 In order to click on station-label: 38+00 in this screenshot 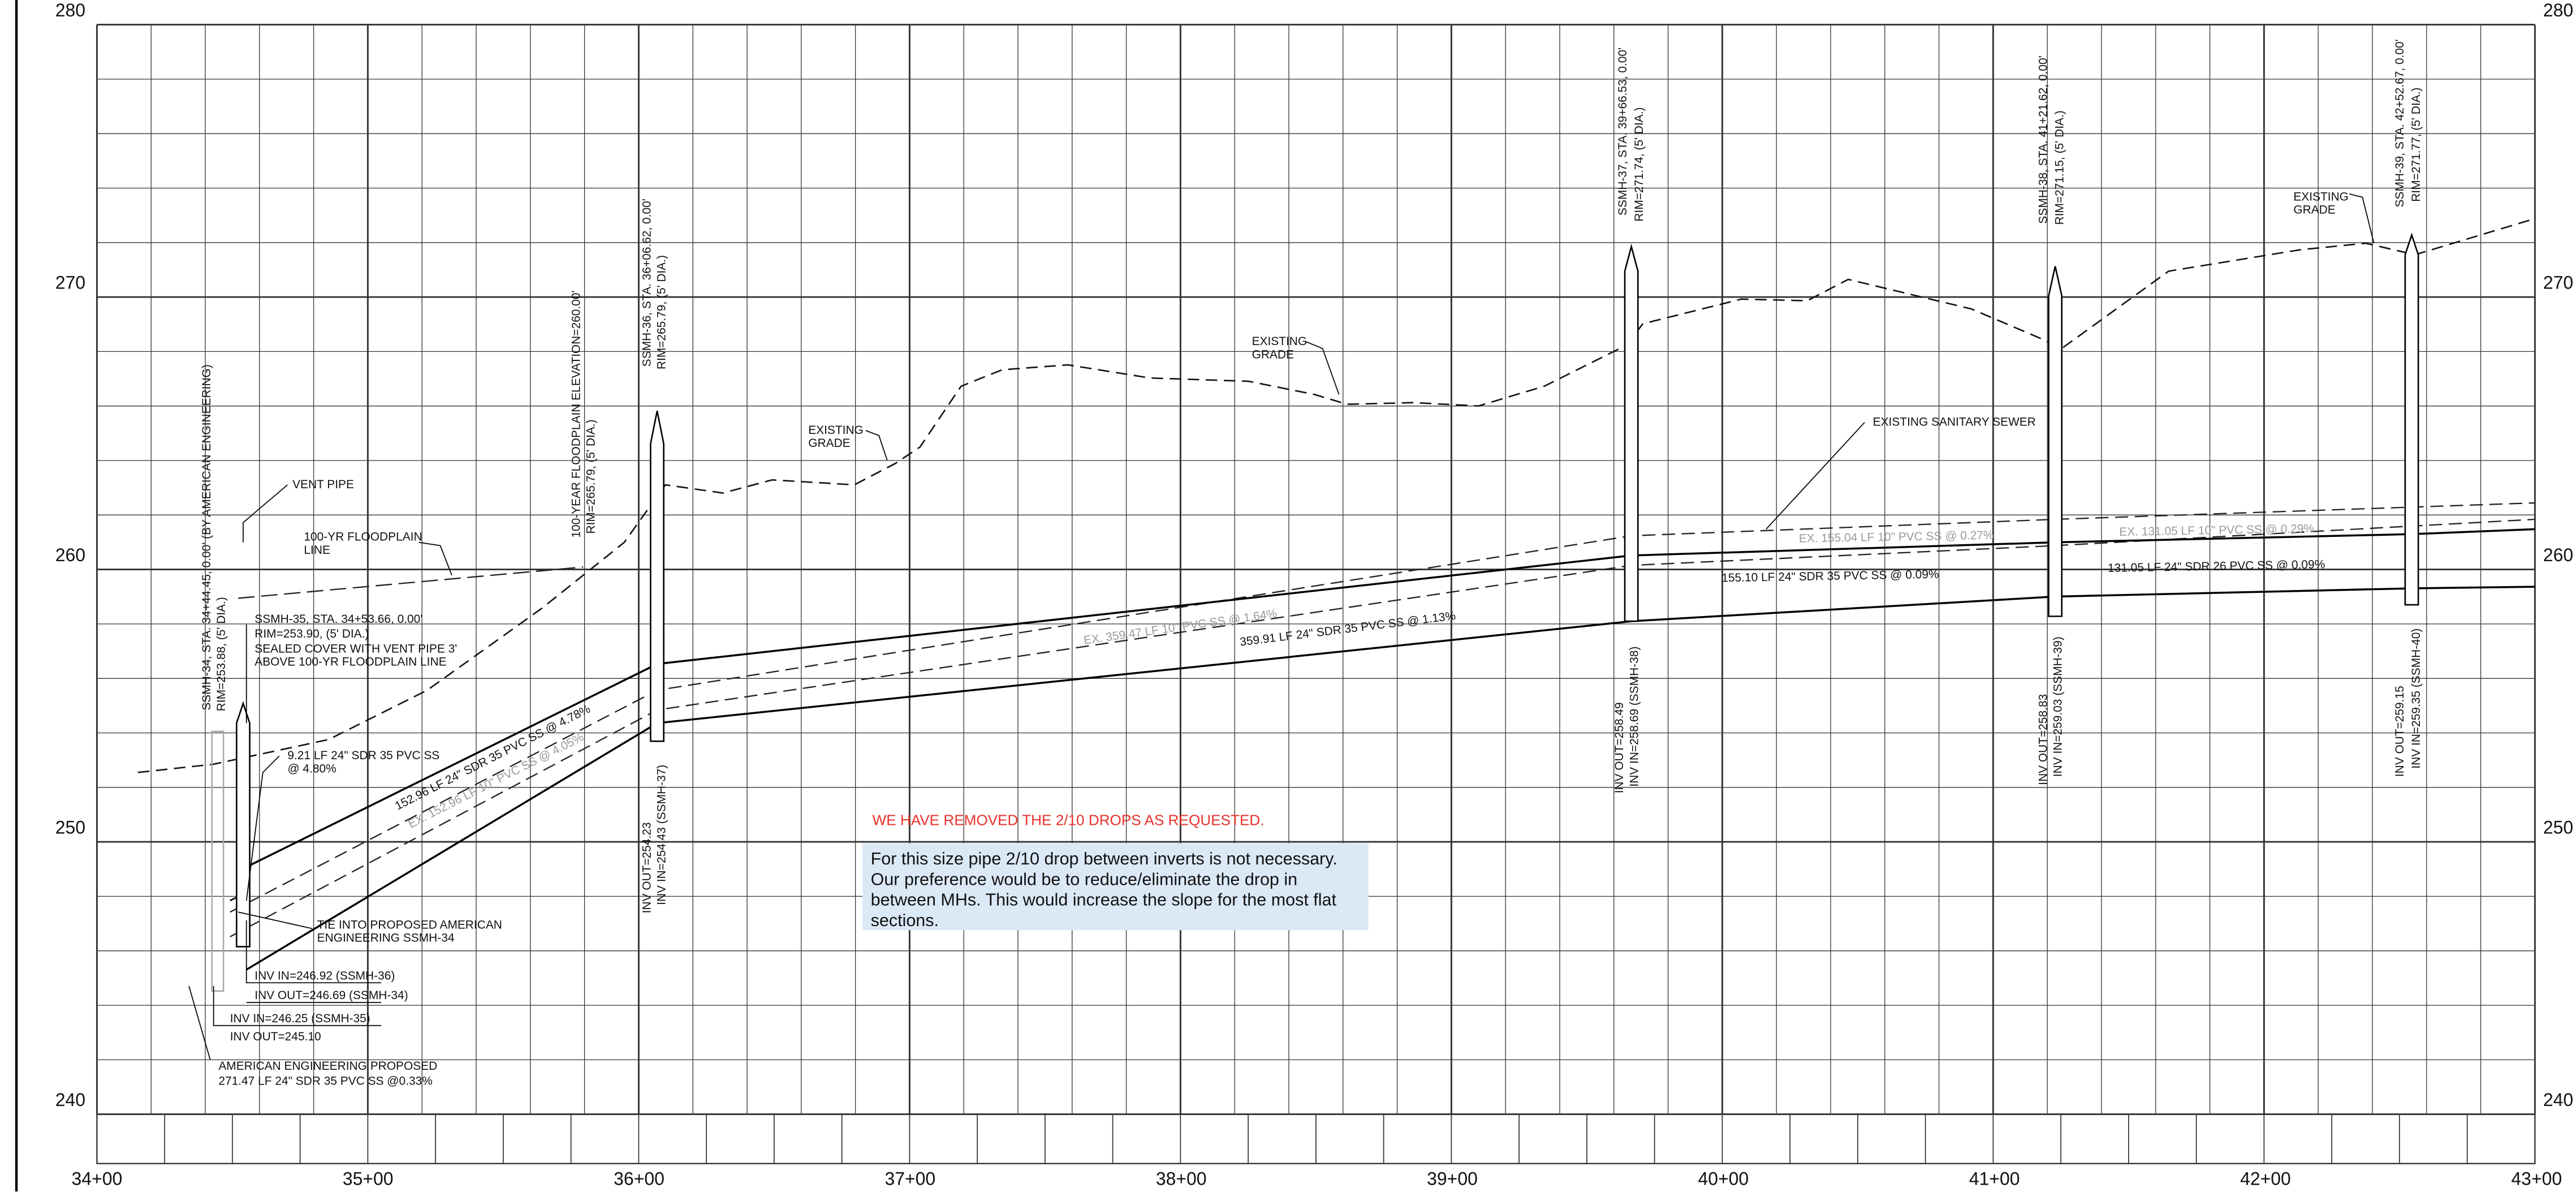, I will do `click(1182, 1178)`.